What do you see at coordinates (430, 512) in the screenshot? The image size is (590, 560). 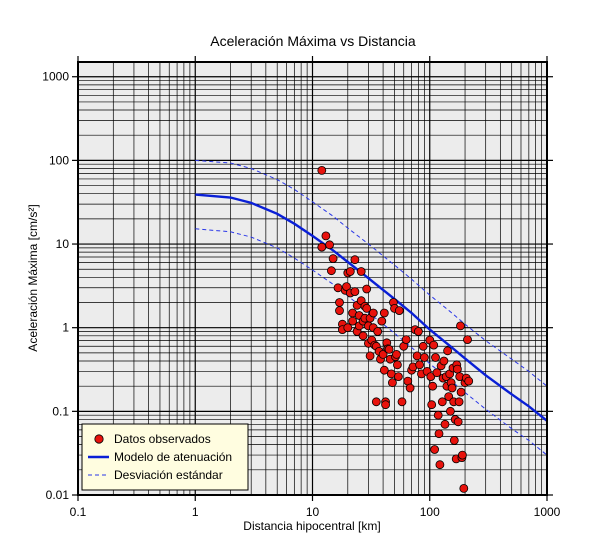 I see `x-tick-label: 100` at bounding box center [430, 512].